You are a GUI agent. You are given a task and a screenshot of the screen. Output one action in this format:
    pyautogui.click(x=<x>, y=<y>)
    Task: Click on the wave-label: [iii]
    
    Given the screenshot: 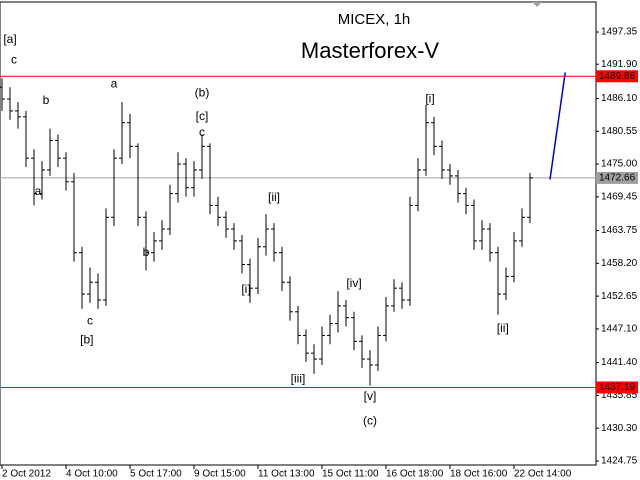 What is the action you would take?
    pyautogui.click(x=298, y=378)
    